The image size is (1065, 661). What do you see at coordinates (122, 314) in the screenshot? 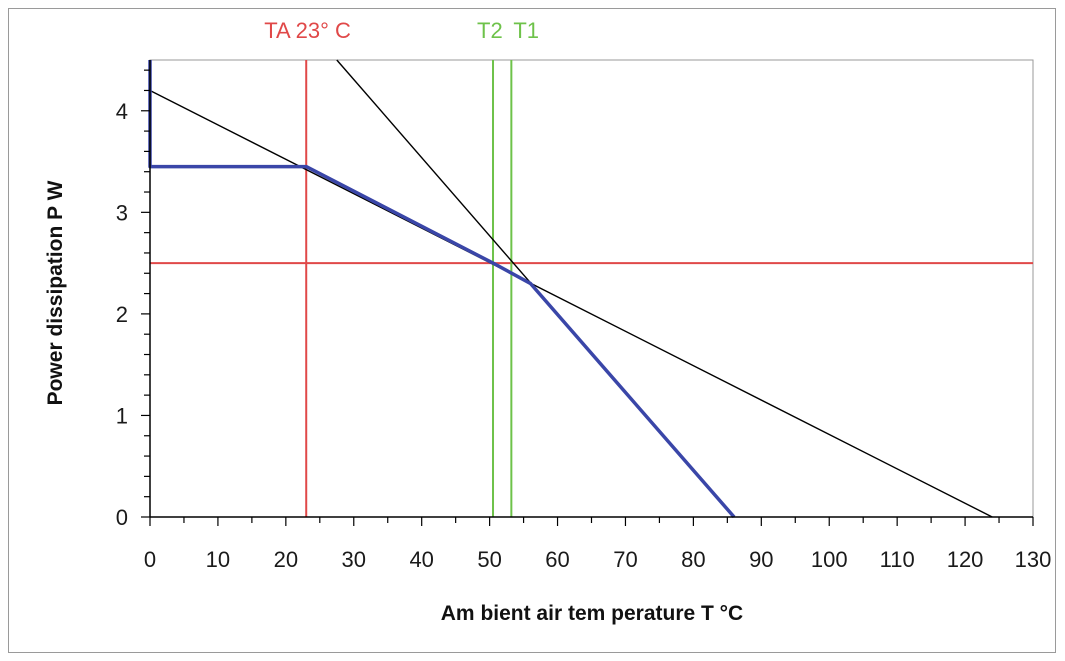
I see `y-tick-label-2: 2` at bounding box center [122, 314].